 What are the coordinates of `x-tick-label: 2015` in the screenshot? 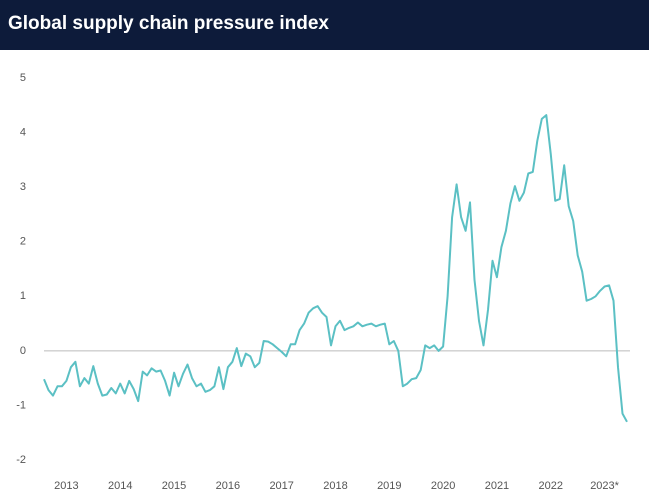 It's located at (174, 486).